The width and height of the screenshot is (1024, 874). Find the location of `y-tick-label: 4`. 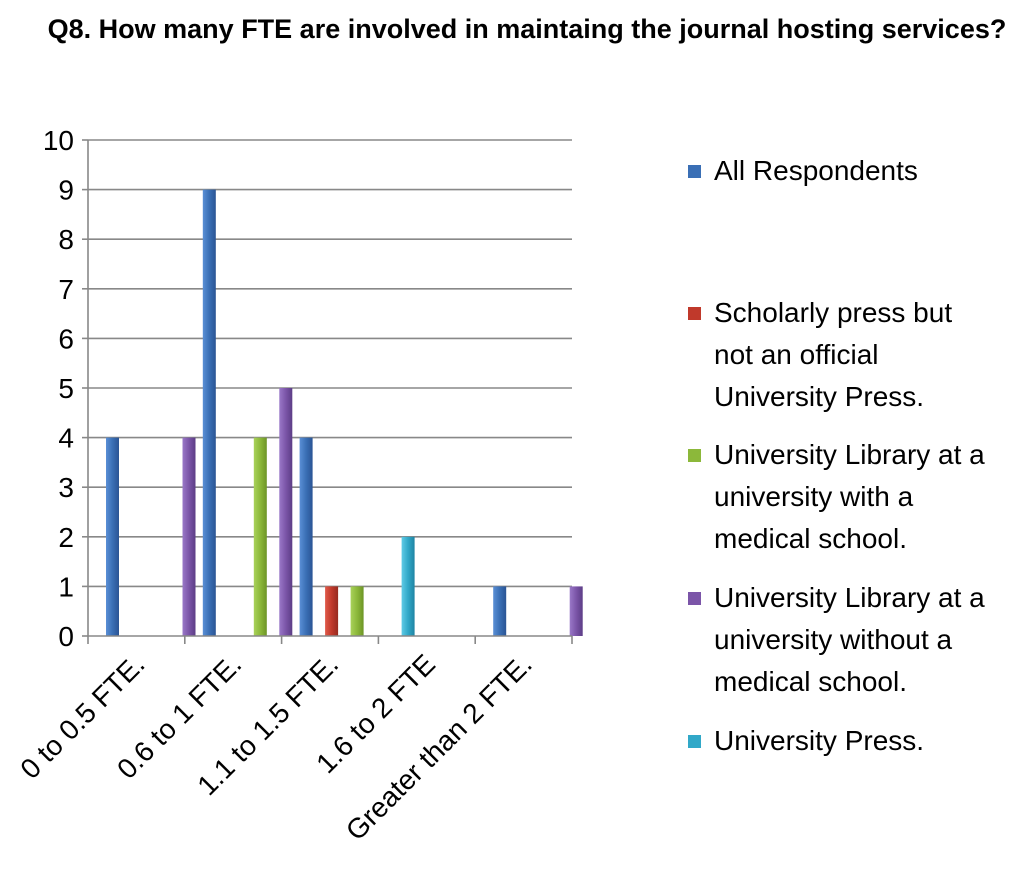

y-tick-label: 4 is located at coordinates (66, 438).